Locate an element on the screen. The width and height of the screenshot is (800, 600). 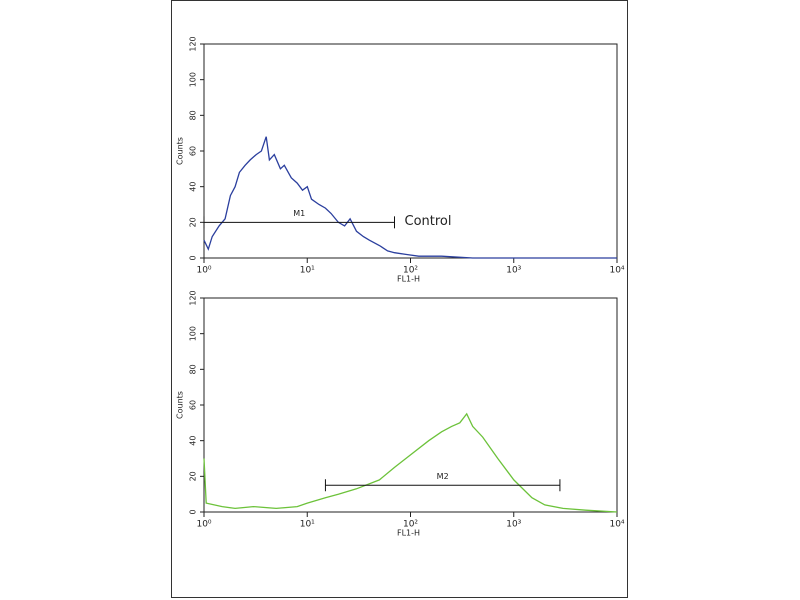
marker-label: M1 is located at coordinates (299, 213).